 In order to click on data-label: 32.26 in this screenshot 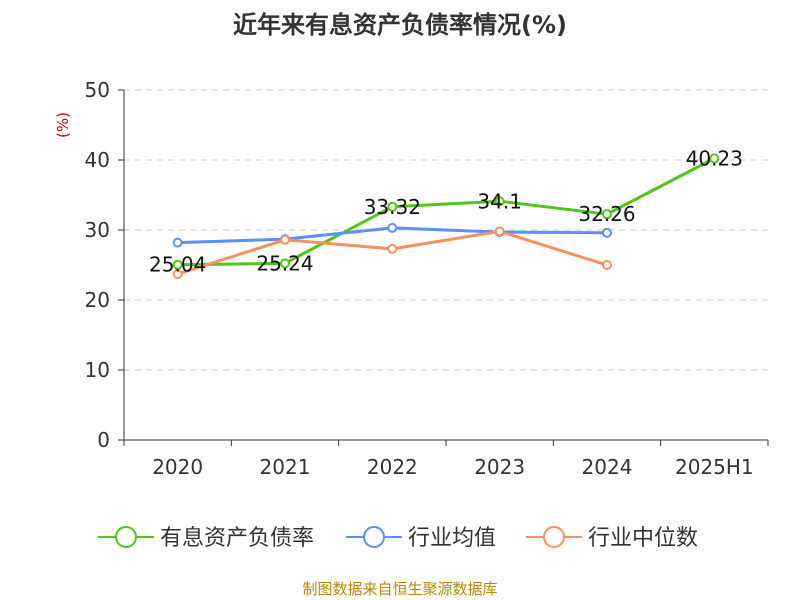, I will do `click(606, 214)`.